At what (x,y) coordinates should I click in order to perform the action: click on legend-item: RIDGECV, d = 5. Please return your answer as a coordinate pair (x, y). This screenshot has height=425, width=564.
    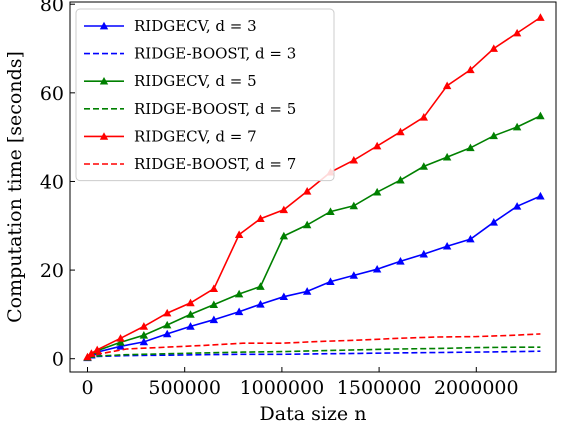
    Looking at the image, I should click on (170, 81).